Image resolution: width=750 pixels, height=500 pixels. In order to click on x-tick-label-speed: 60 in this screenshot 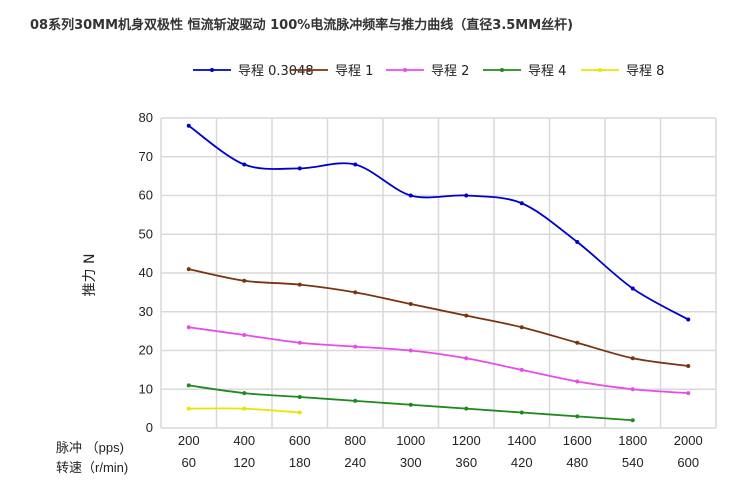, I will do `click(189, 462)`.